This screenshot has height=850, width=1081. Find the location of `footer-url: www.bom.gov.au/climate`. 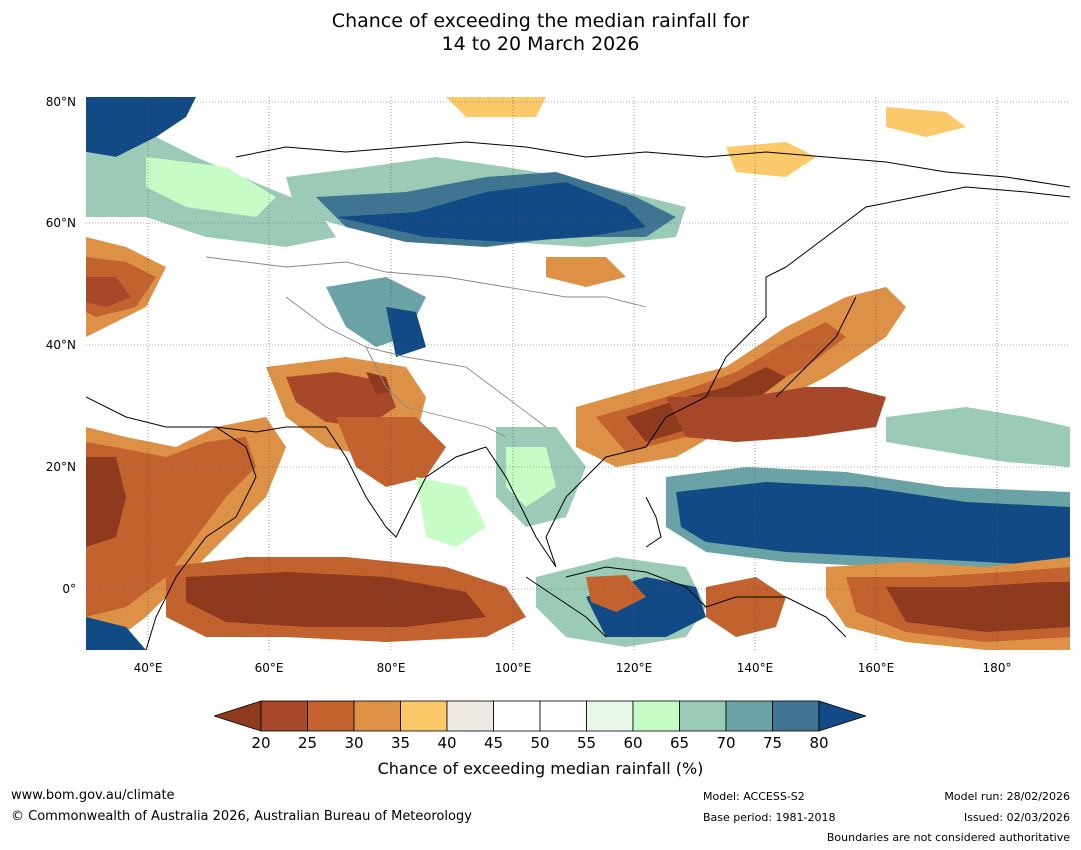

footer-url: www.bom.gov.au/climate is located at coordinates (93, 795).